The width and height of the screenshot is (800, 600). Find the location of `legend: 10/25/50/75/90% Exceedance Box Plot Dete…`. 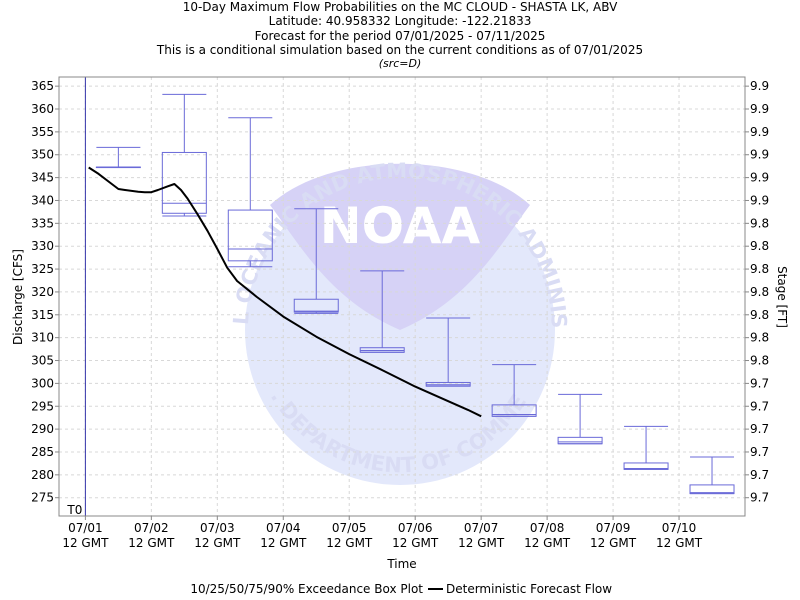

legend: 10/25/50/75/90% Exceedance Box Plot Dete… is located at coordinates (401, 589).